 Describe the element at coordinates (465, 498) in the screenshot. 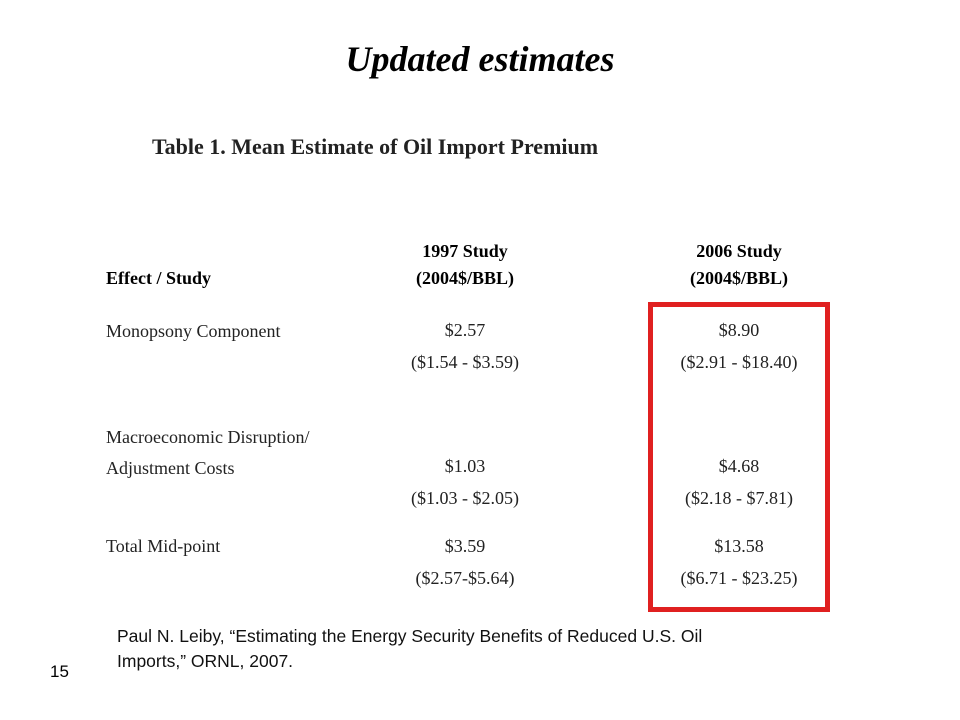

I see `value-1997-range: ($1.03 - $2.05)` at that location.